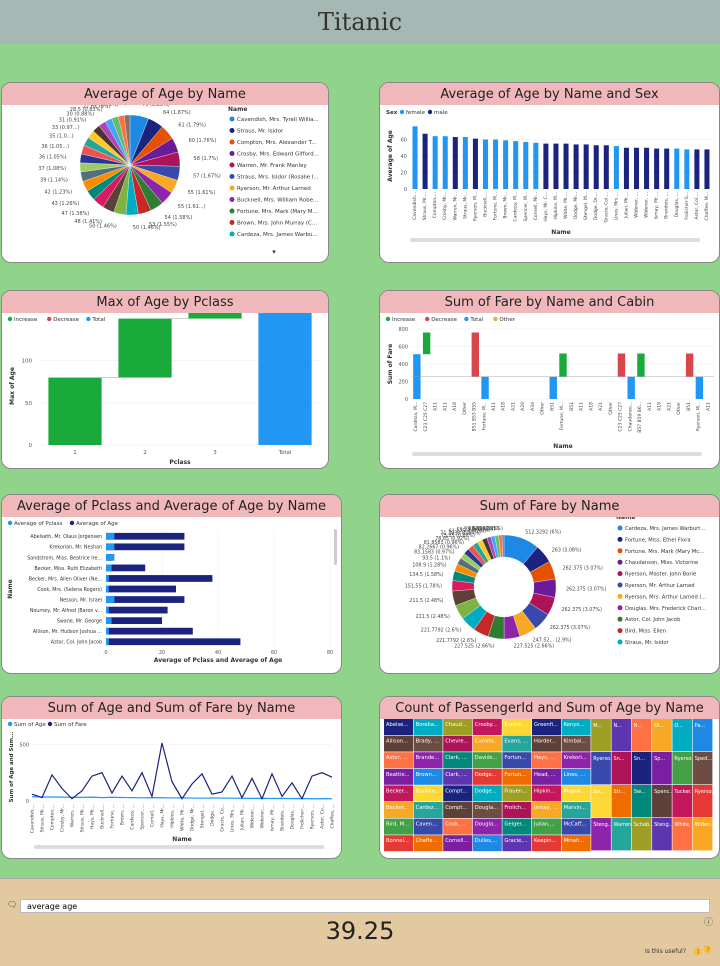 Image resolution: width=720 pixels, height=966 pixels. What do you see at coordinates (80, 115) in the screenshot?
I see `pie-data-label: 30 (0.88%)` at bounding box center [80, 115].